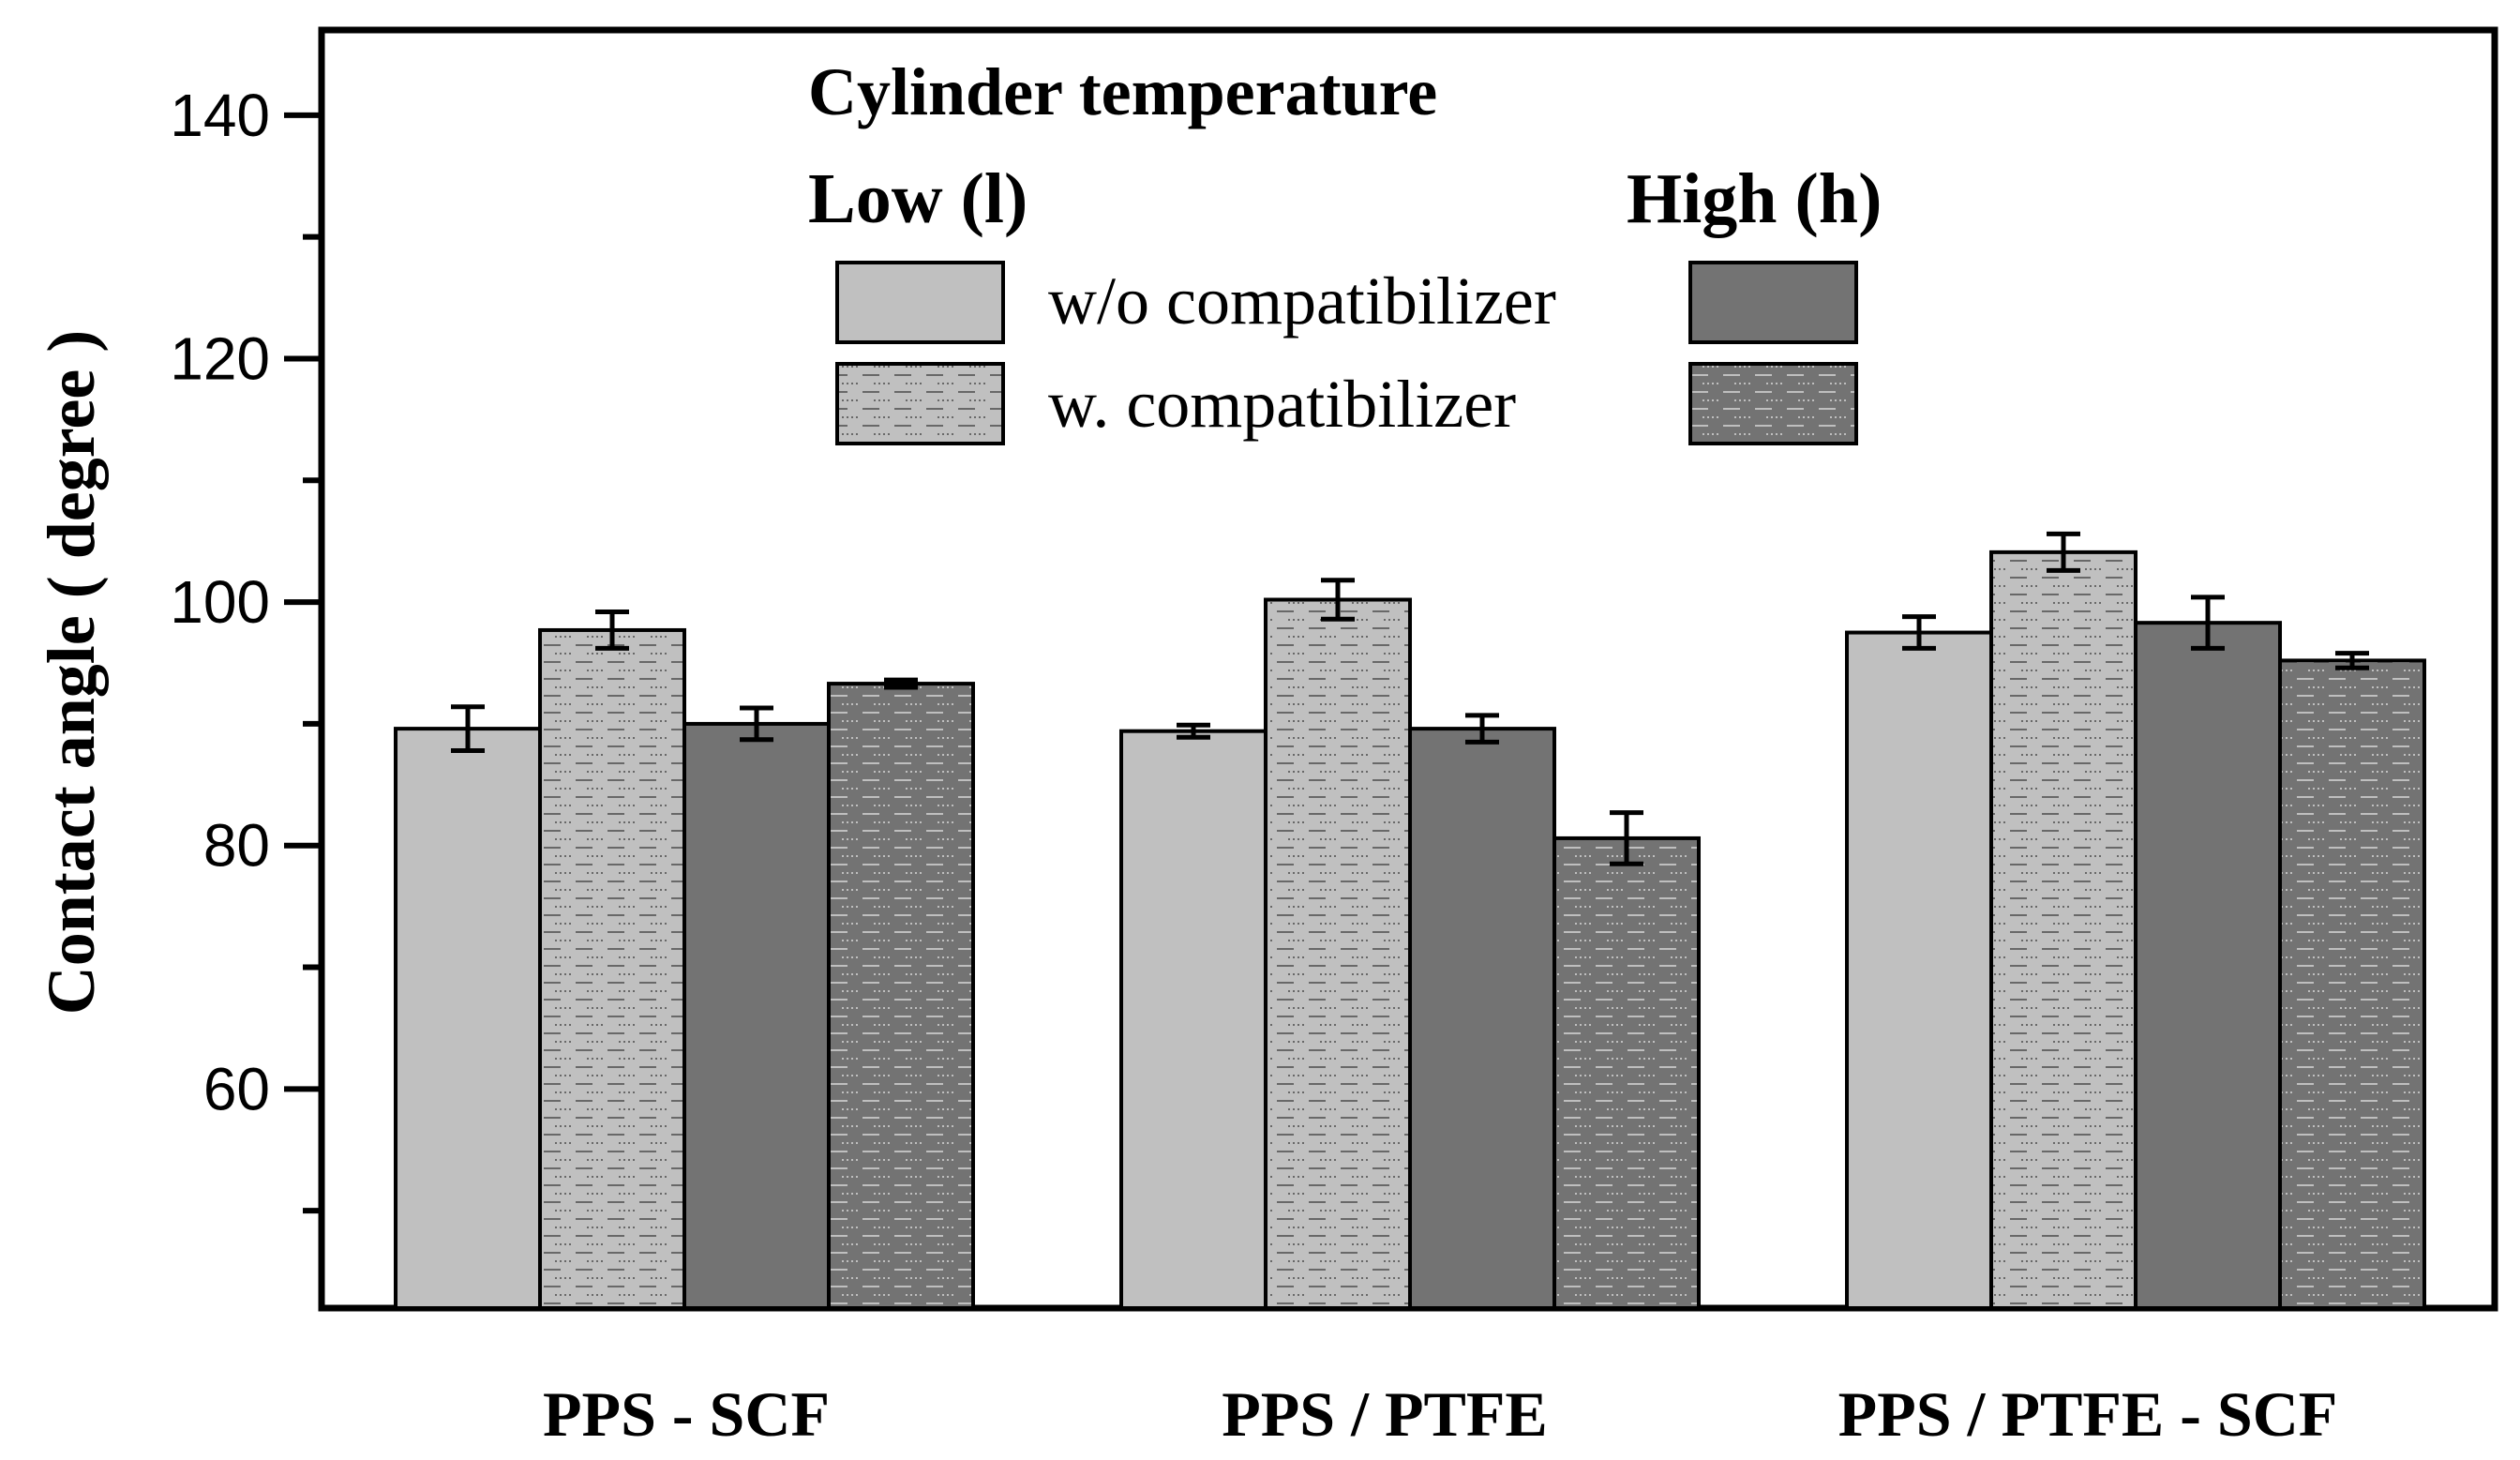 The image size is (2520, 1460). I want to click on category-label-pps-ptfe-scf: PPS / PTFE - SCF, so click(2088, 1414).